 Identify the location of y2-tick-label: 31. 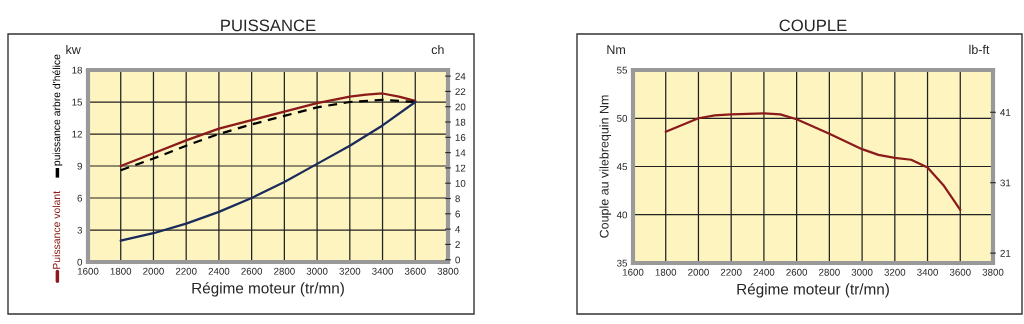
(1005, 183).